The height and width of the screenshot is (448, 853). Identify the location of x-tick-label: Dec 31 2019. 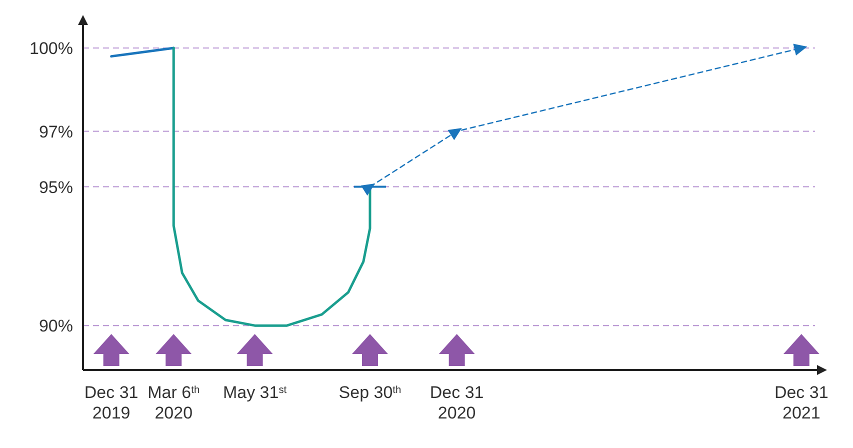
(111, 402).